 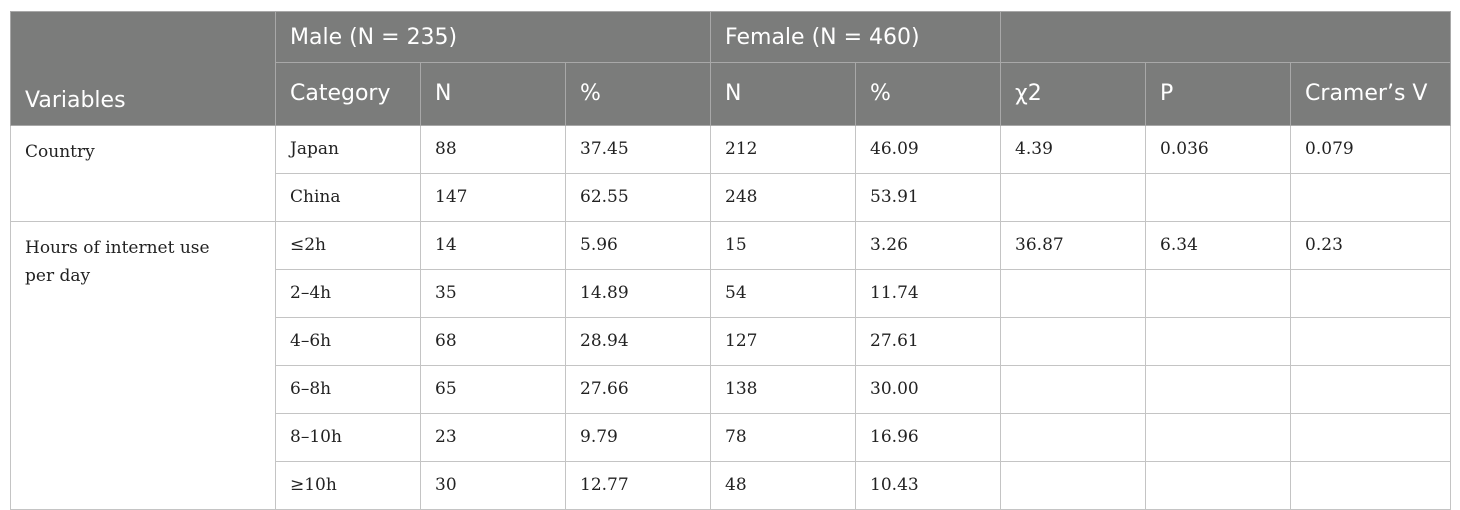 What do you see at coordinates (143, 37) in the screenshot?
I see `header-blank-variables` at bounding box center [143, 37].